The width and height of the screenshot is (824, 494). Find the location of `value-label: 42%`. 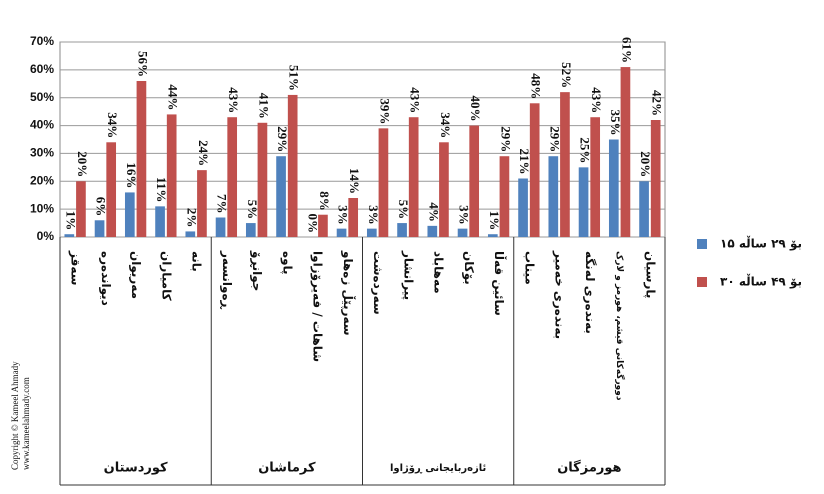

value-label: 42% is located at coordinates (657, 103).